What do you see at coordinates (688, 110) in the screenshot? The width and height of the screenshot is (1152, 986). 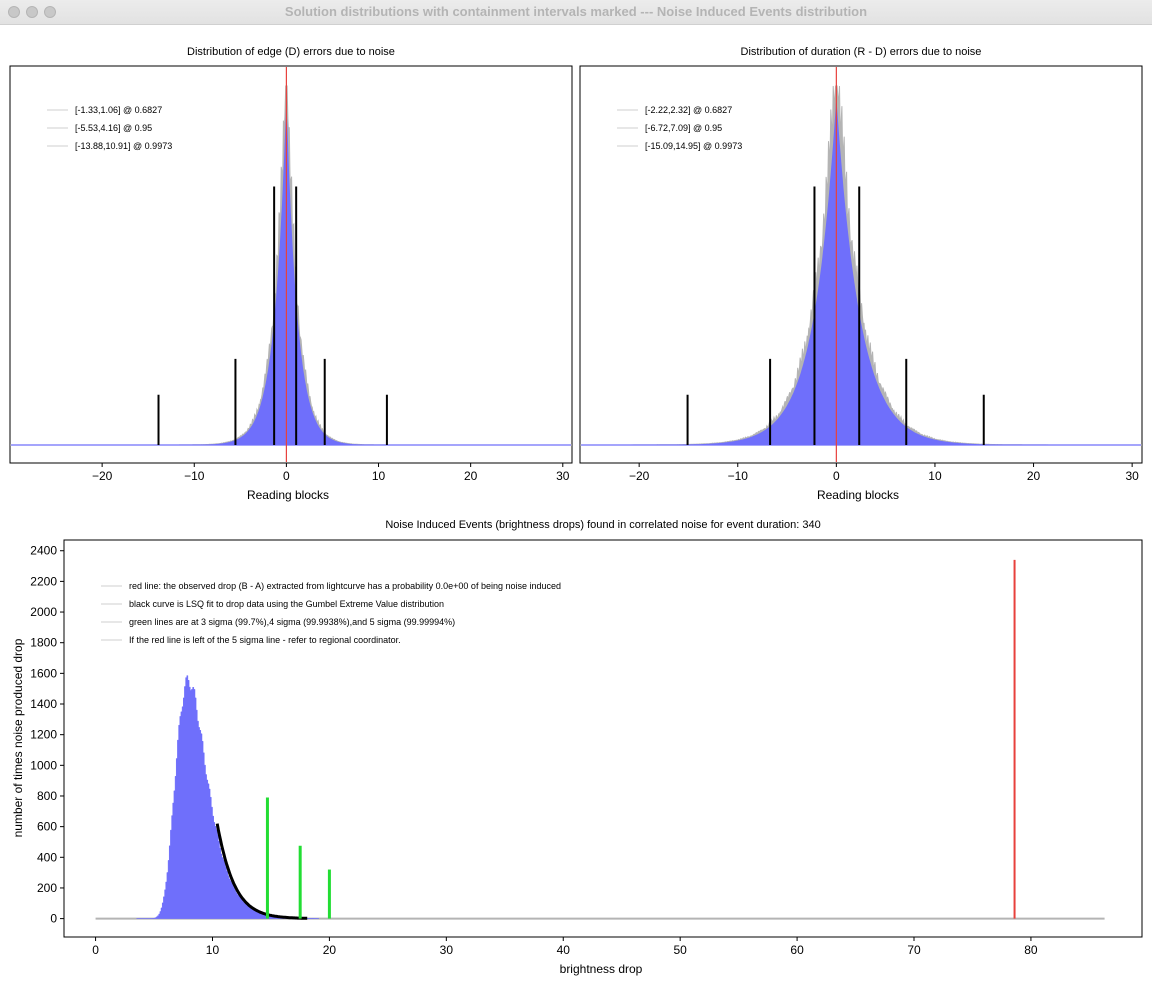 I see `legend-entry: [-2.22,2.32] @ 0.6827` at bounding box center [688, 110].